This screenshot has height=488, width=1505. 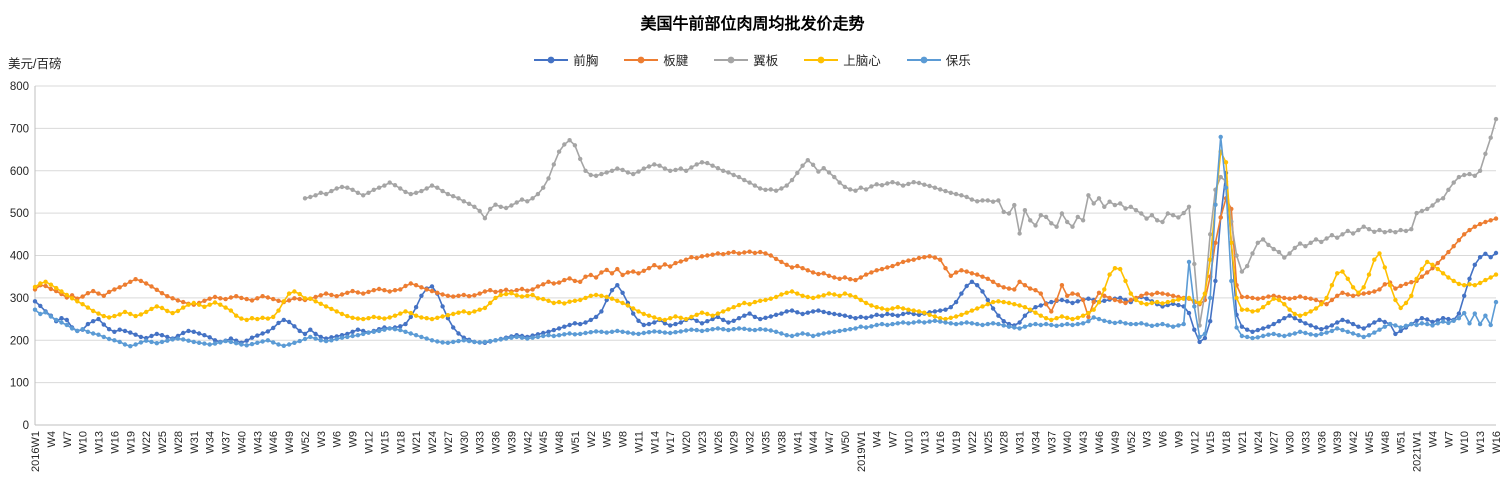 I want to click on x-tick-label: W33, so click(x=481, y=442).